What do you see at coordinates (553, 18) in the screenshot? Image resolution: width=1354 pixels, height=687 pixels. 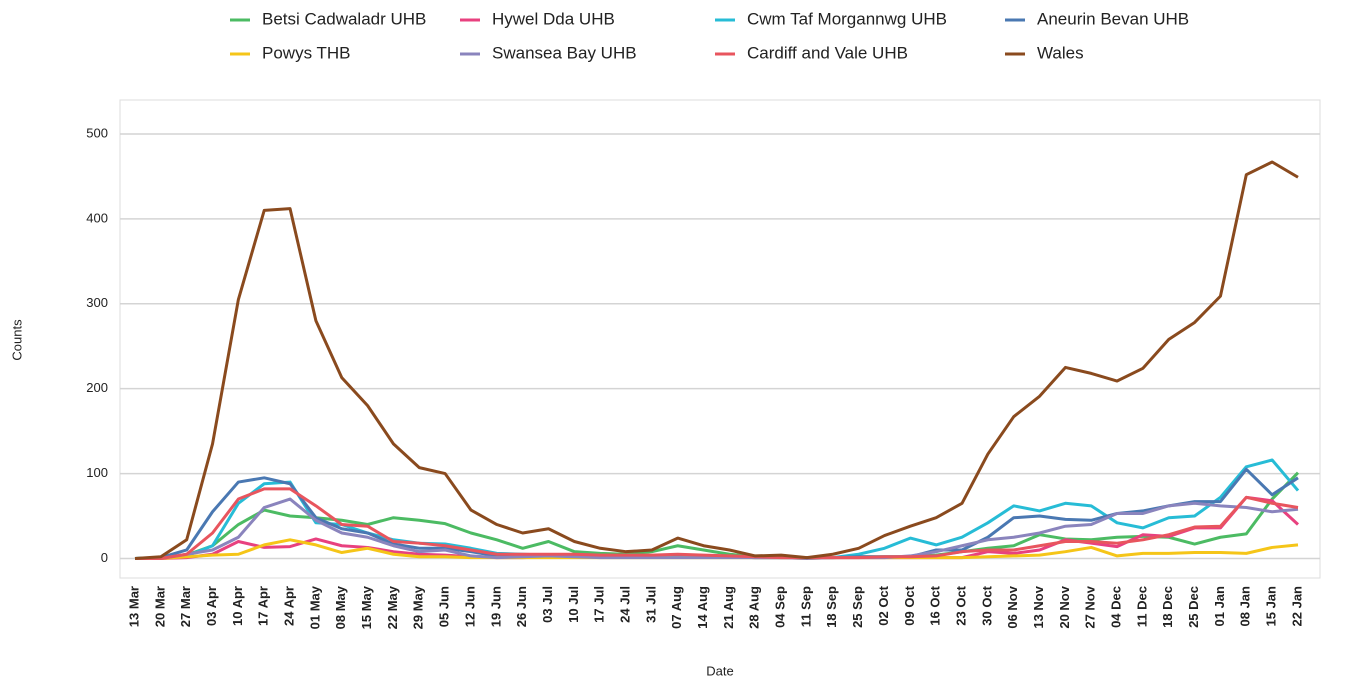 I see `legend-label: Hywel Dda UHB` at bounding box center [553, 18].